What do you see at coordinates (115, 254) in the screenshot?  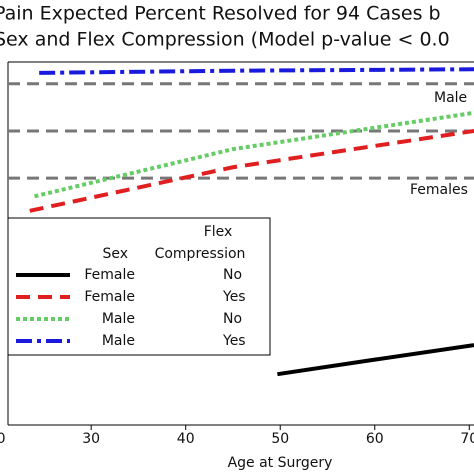 I see `legend-header: Sex` at bounding box center [115, 254].